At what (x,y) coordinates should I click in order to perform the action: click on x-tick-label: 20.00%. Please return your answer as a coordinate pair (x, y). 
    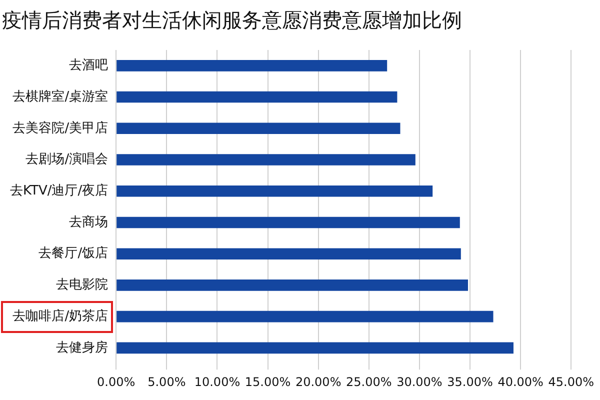
    Looking at the image, I should click on (318, 381).